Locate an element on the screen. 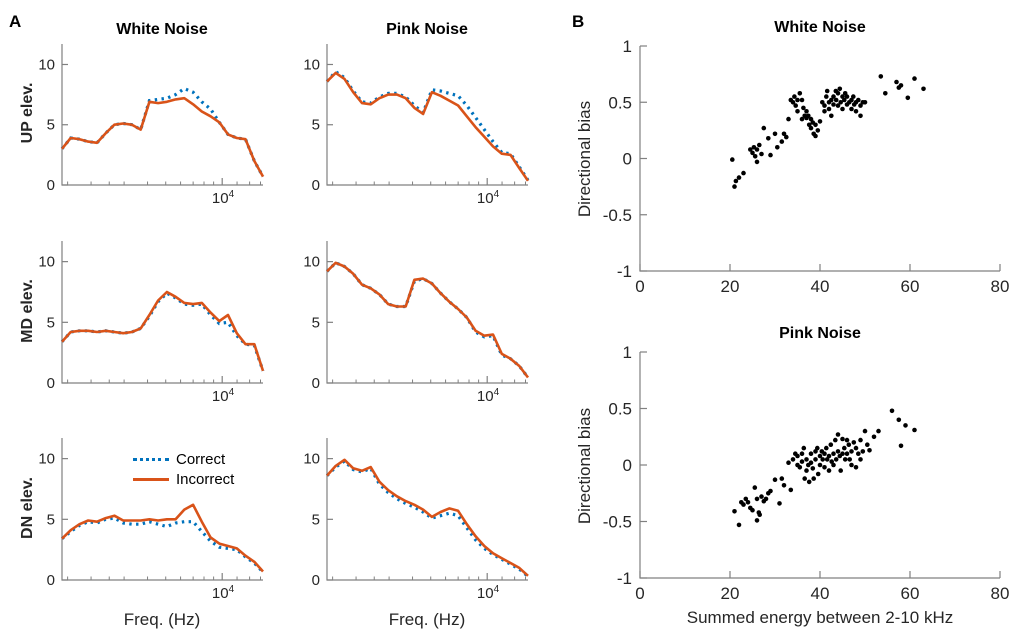 This screenshot has width=1024, height=643. ylabel-up-elev: UP elev. is located at coordinates (27, 113).